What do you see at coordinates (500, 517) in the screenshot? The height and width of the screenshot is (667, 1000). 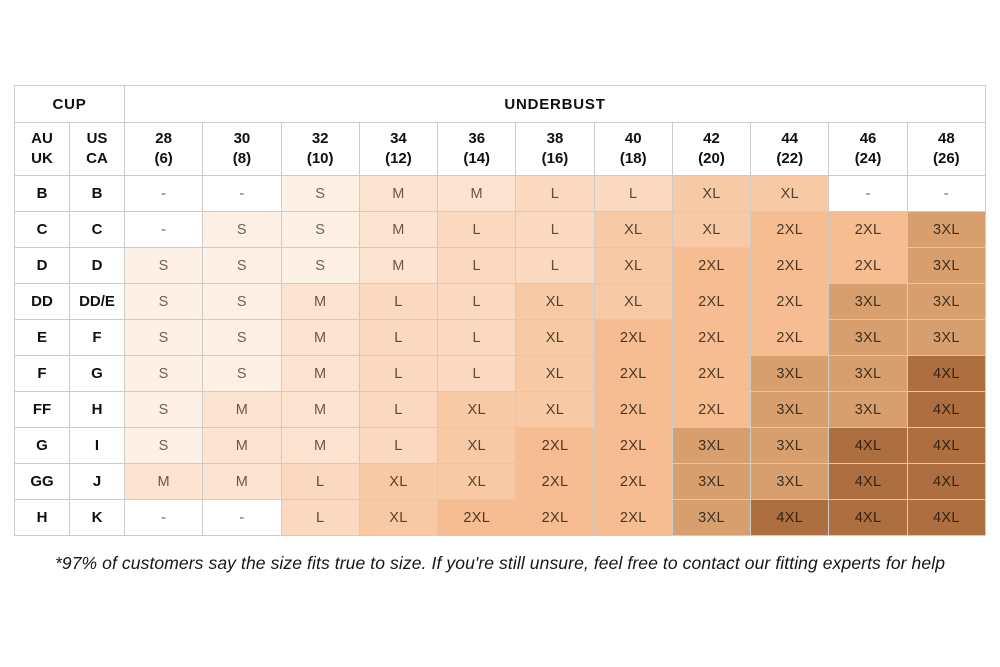 I see `size-row: H K - - L XL 2XL 2XL 2XL 3XL 4XL 4XL 4XL` at bounding box center [500, 517].